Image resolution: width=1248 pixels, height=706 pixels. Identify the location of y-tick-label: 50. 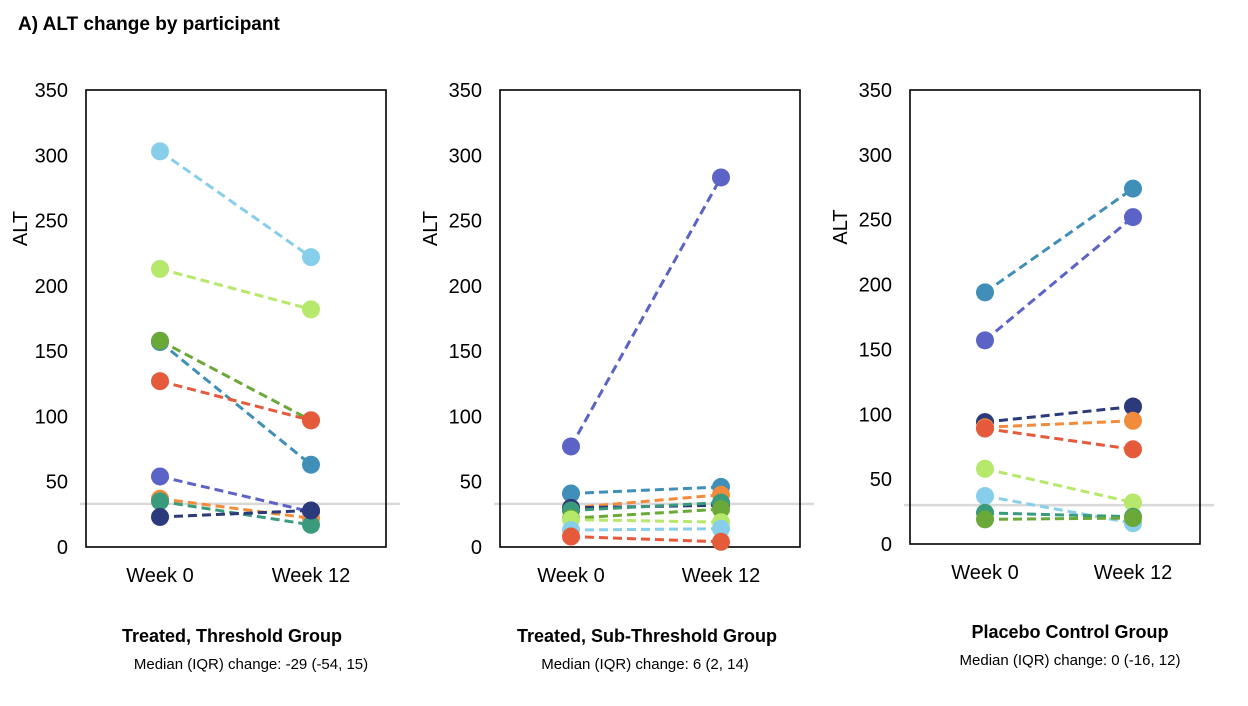
(471, 483).